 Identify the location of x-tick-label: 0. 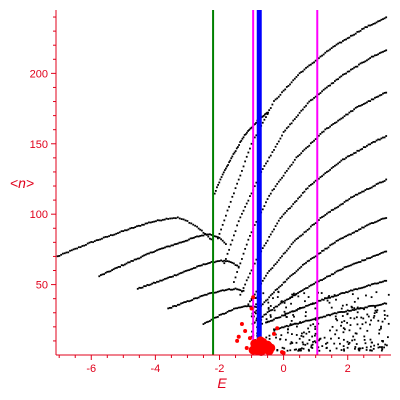
(284, 369).